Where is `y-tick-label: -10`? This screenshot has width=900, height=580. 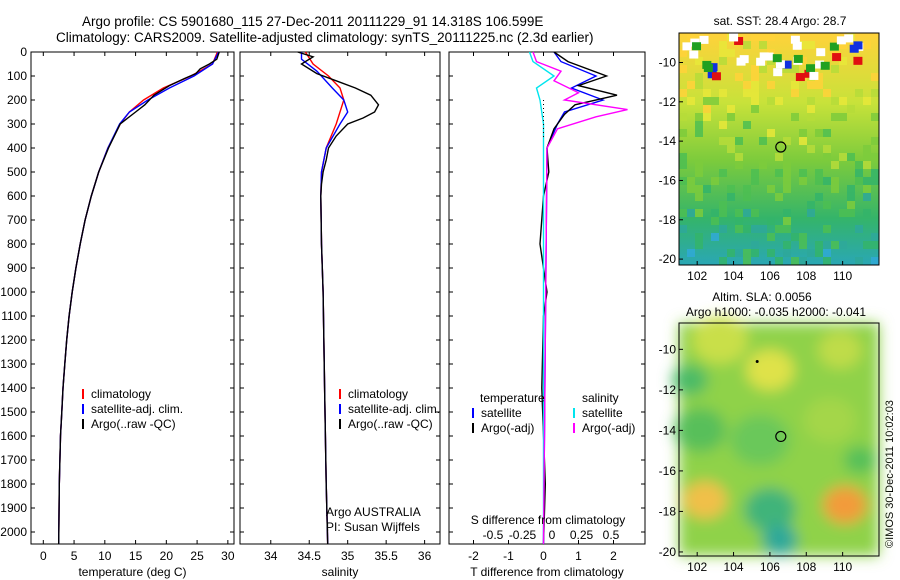
y-tick-label: -10 is located at coordinates (668, 349).